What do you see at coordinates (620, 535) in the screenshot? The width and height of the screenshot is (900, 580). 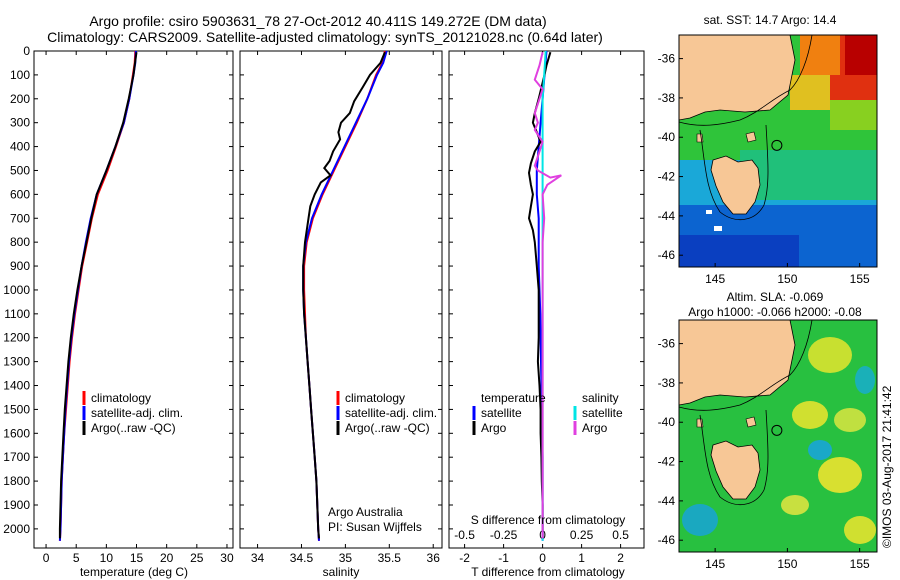 I see `s-tick-label: 0.5` at bounding box center [620, 535].